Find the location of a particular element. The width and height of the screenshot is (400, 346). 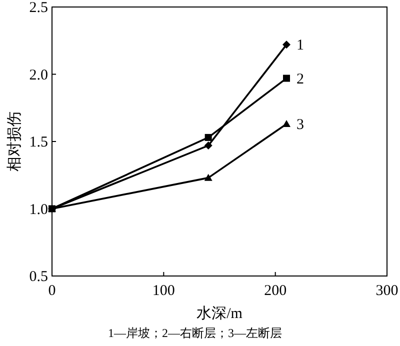

series-label: 2 is located at coordinates (300, 79).